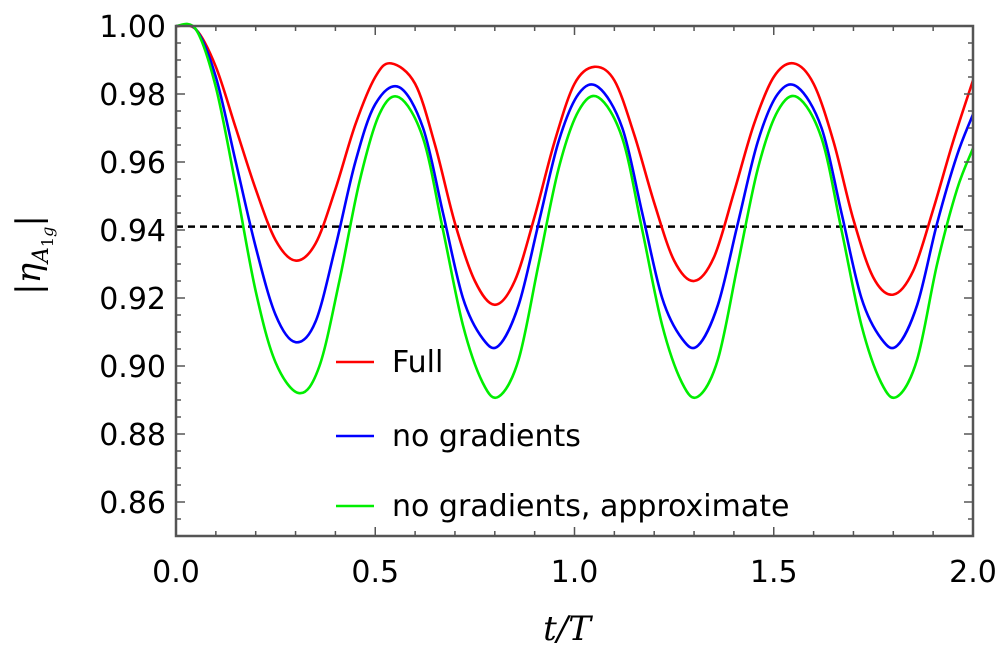 Image resolution: width=996 pixels, height=661 pixels. What do you see at coordinates (132, 435) in the screenshot?
I see `y-tick-label: 0.88` at bounding box center [132, 435].